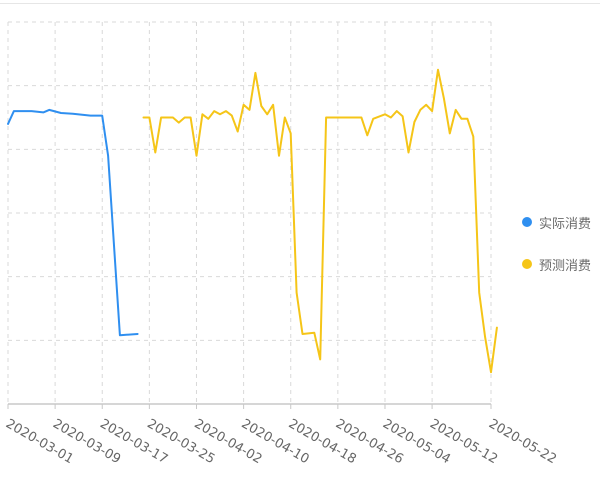  Describe the element at coordinates (73, 222) in the screenshot. I see `series-line-actual` at that location.